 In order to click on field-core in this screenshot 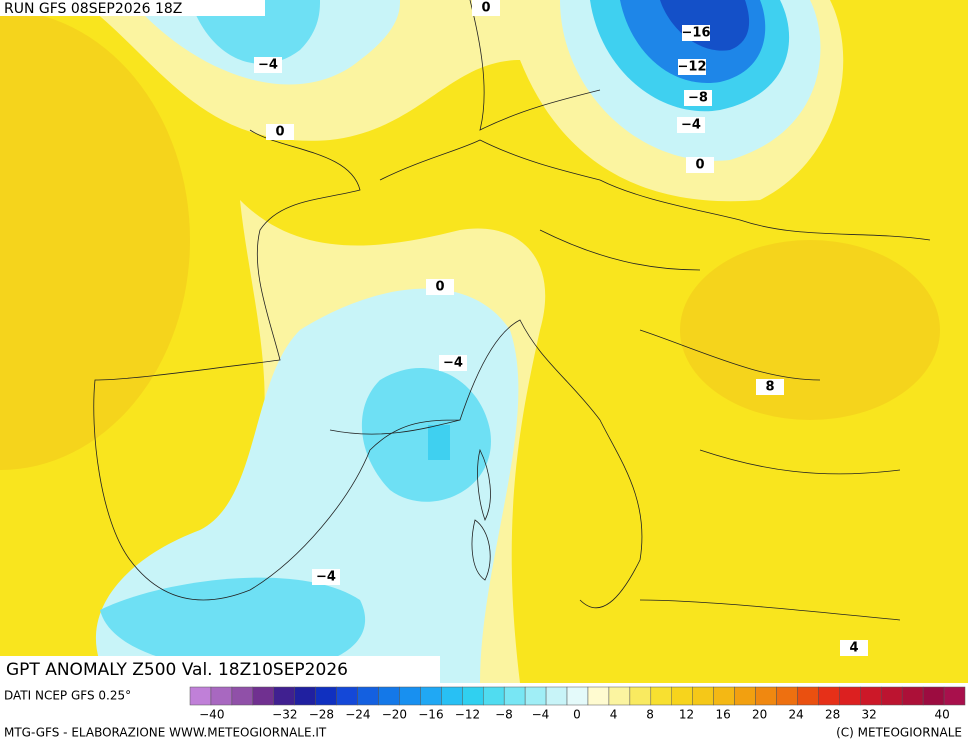, I will do `click(439, 442)`.